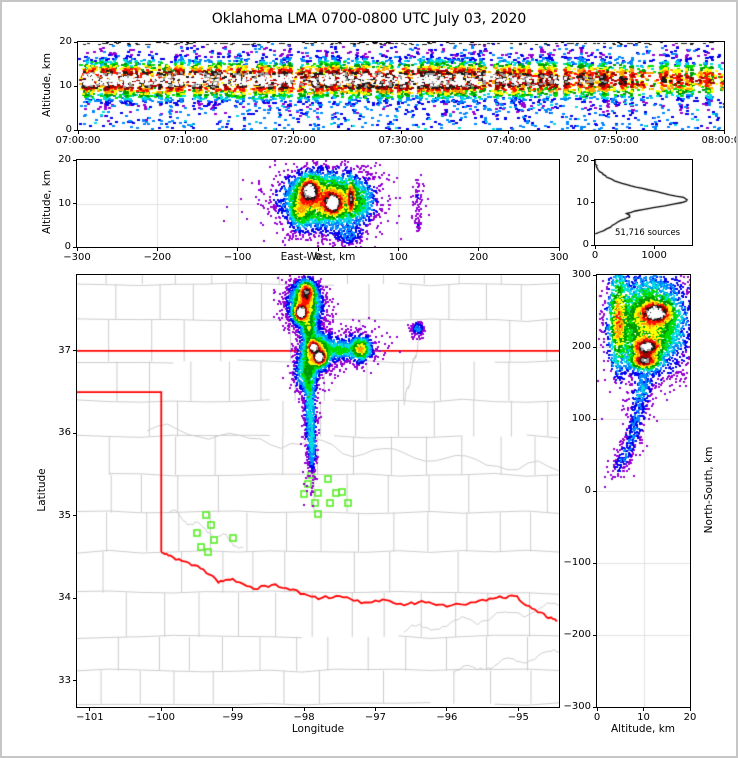 Image resolution: width=738 pixels, height=758 pixels. Describe the element at coordinates (643, 491) in the screenshot. I see `panel-north-south-cross-section` at that location.